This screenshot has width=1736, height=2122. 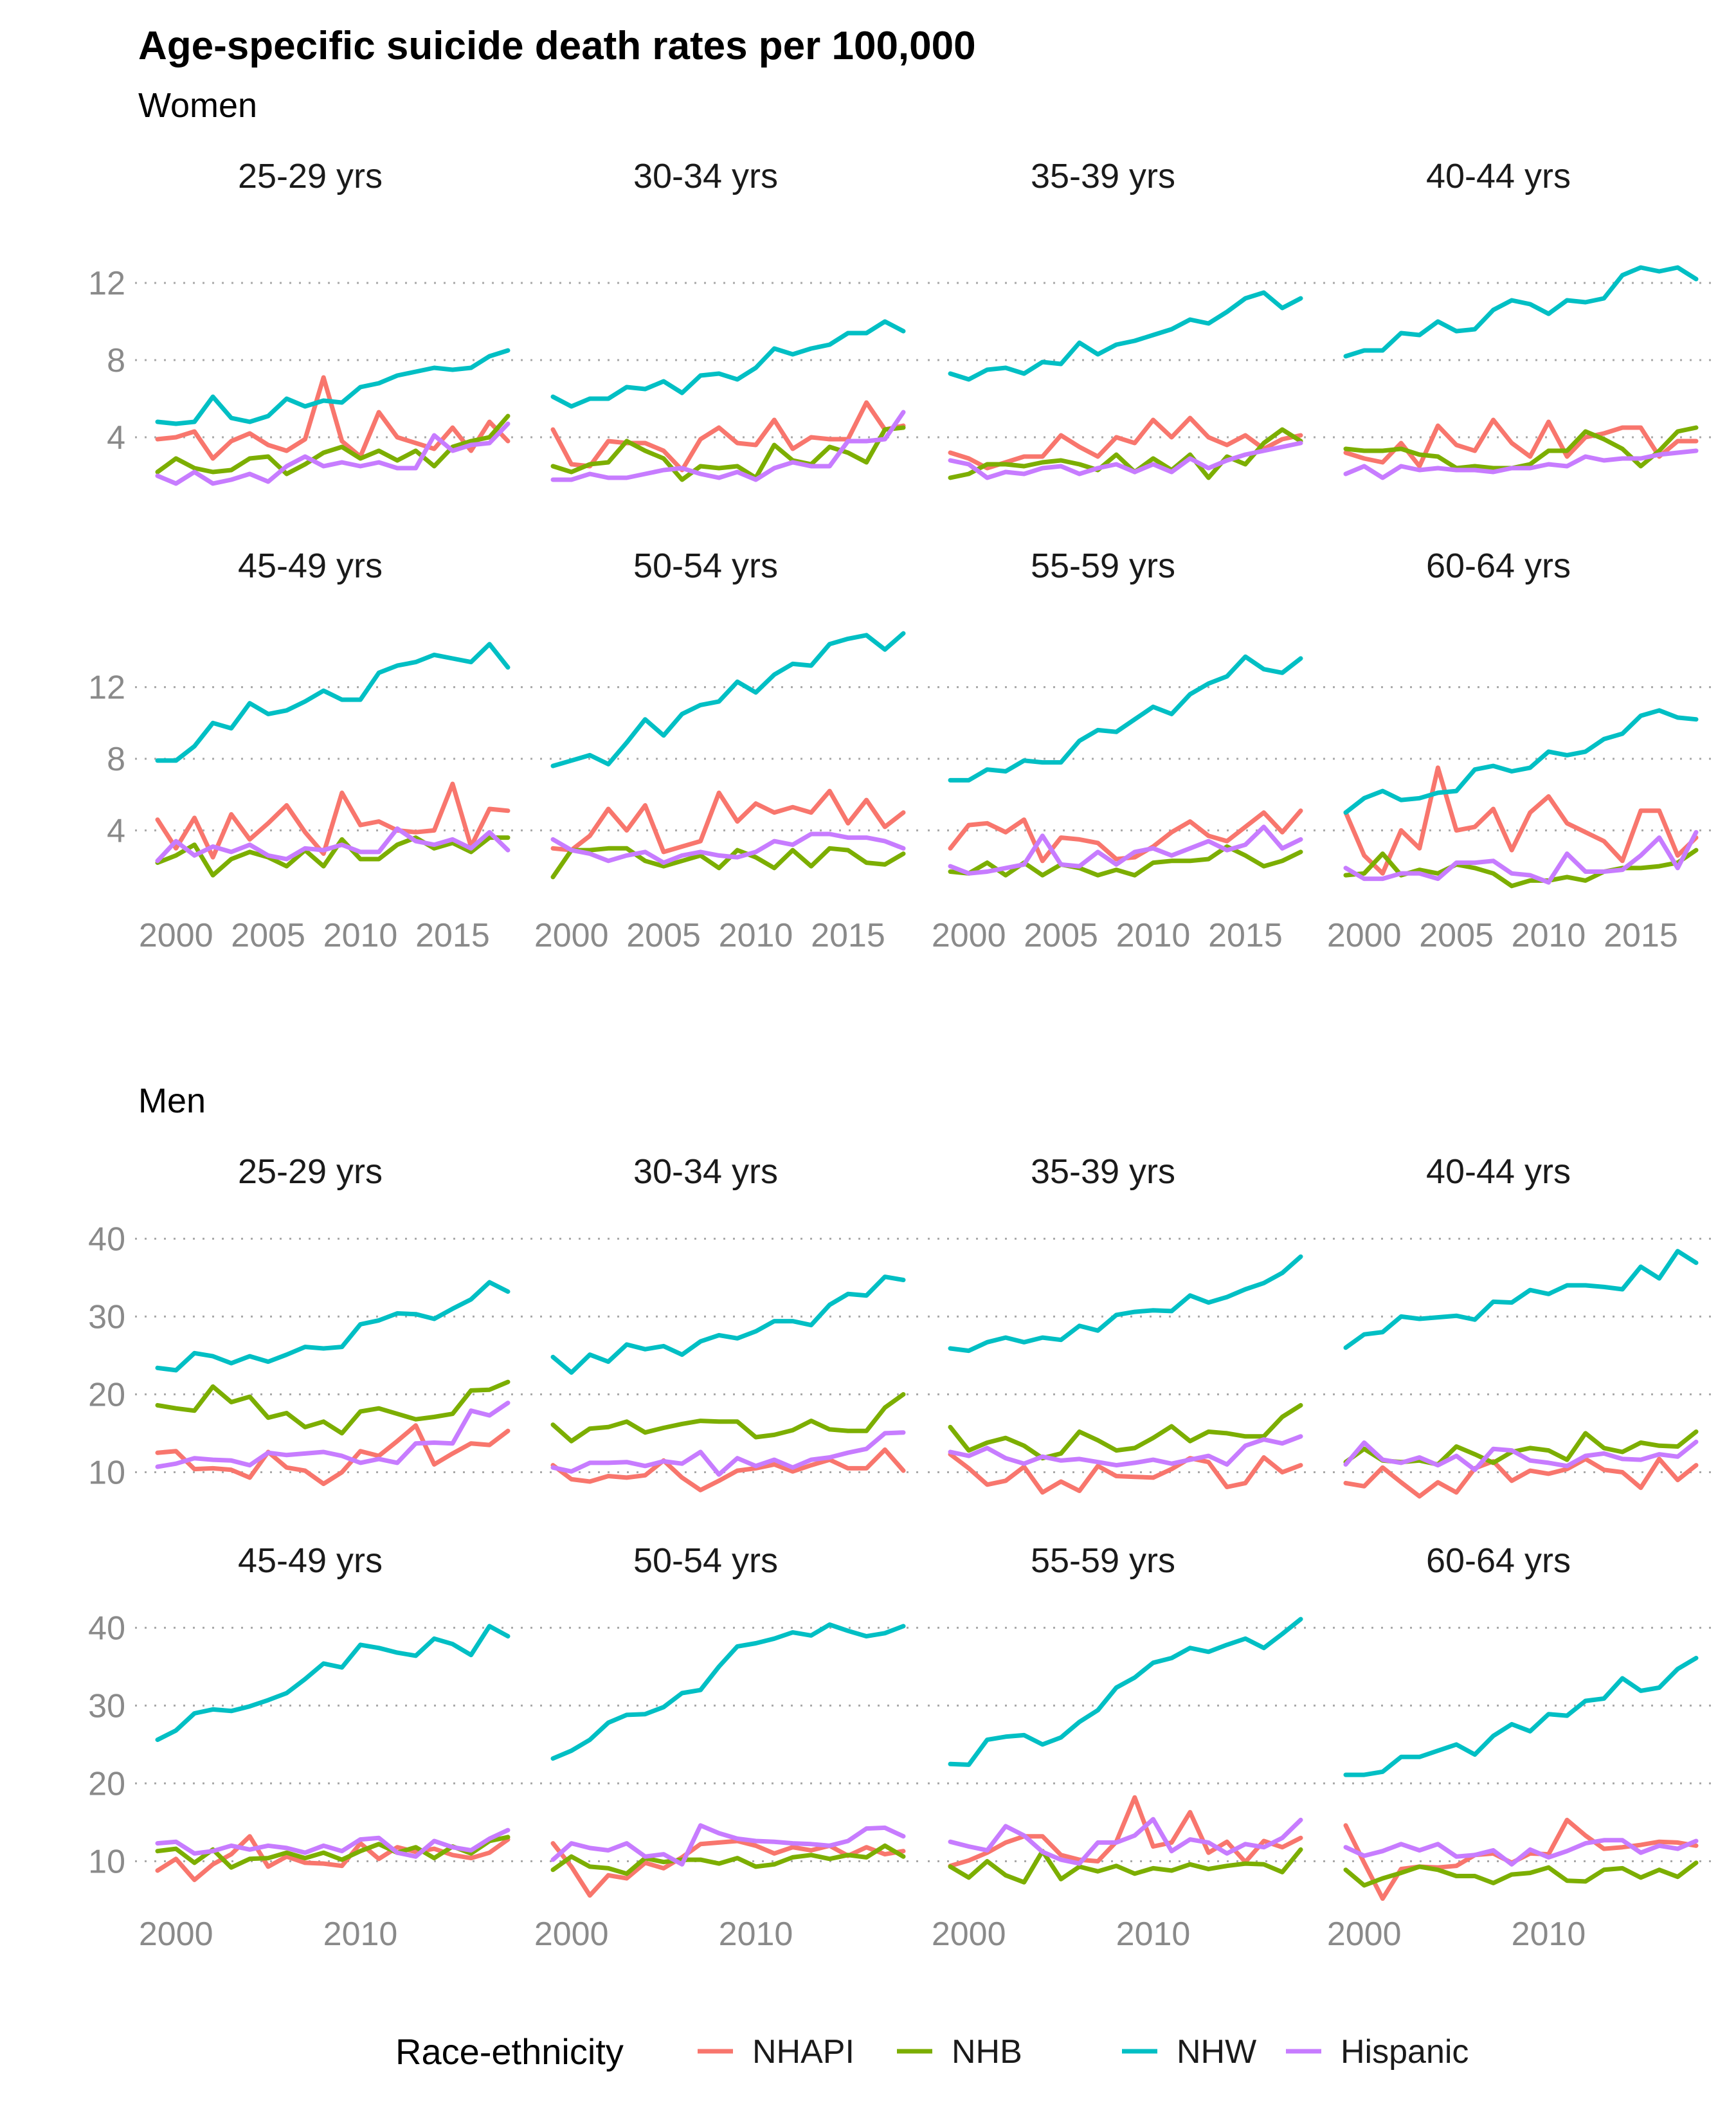 What do you see at coordinates (1405, 2052) in the screenshot?
I see `legend-label: Hispanic` at bounding box center [1405, 2052].